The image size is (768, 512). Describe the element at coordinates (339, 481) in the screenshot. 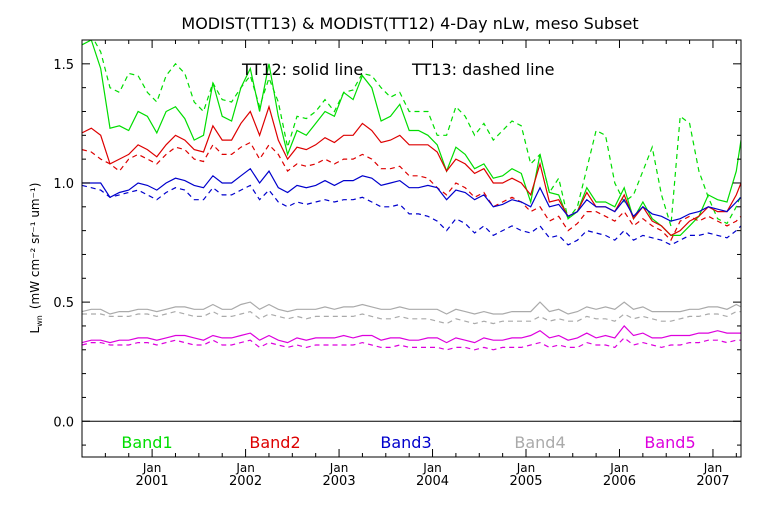

I see `x-tick-year-label: 2003` at that location.